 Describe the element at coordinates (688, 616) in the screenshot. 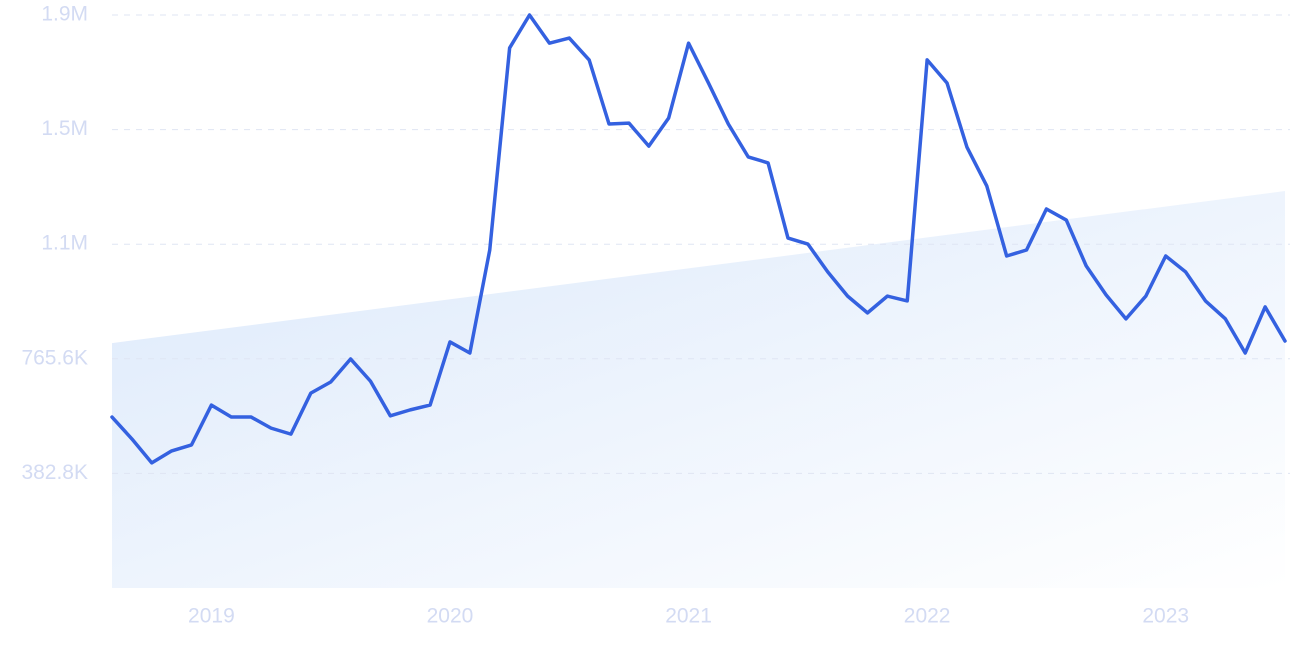

I see `x-tick-label: 2021` at that location.